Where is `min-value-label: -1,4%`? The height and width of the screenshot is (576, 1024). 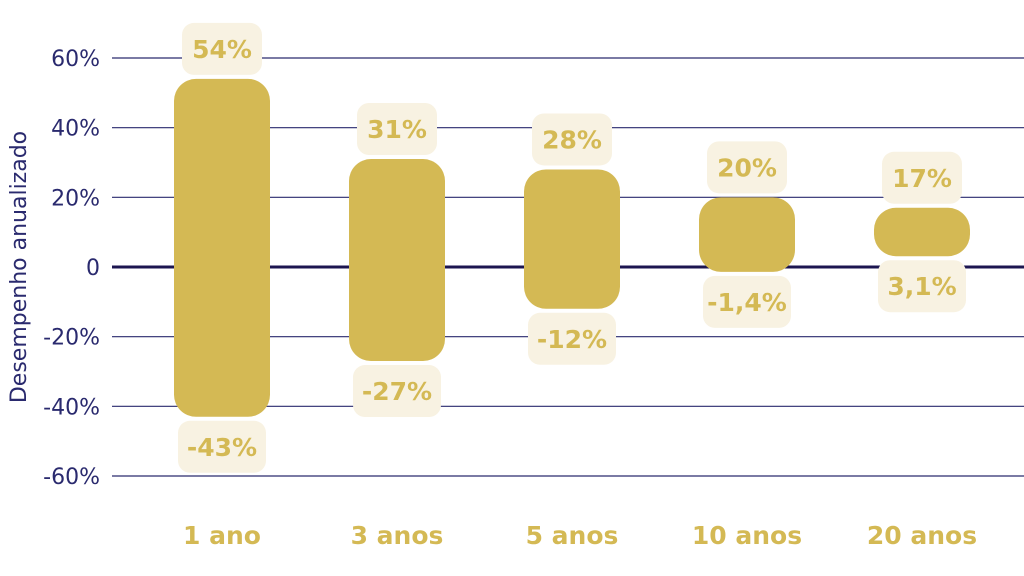 min-value-label: -1,4% is located at coordinates (747, 302).